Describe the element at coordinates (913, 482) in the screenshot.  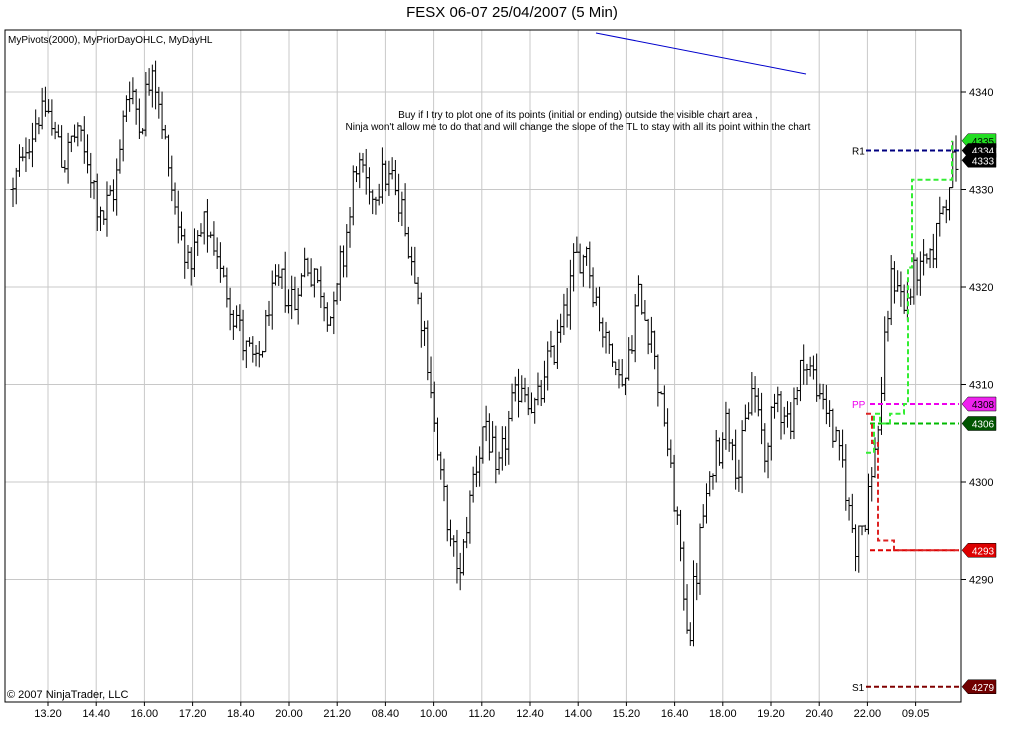
I see `step-line-red` at that location.